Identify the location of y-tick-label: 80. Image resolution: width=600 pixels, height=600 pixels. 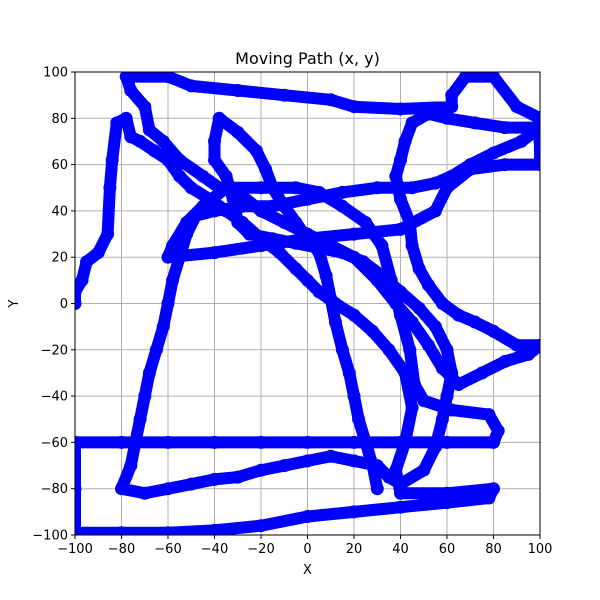
(59, 119).